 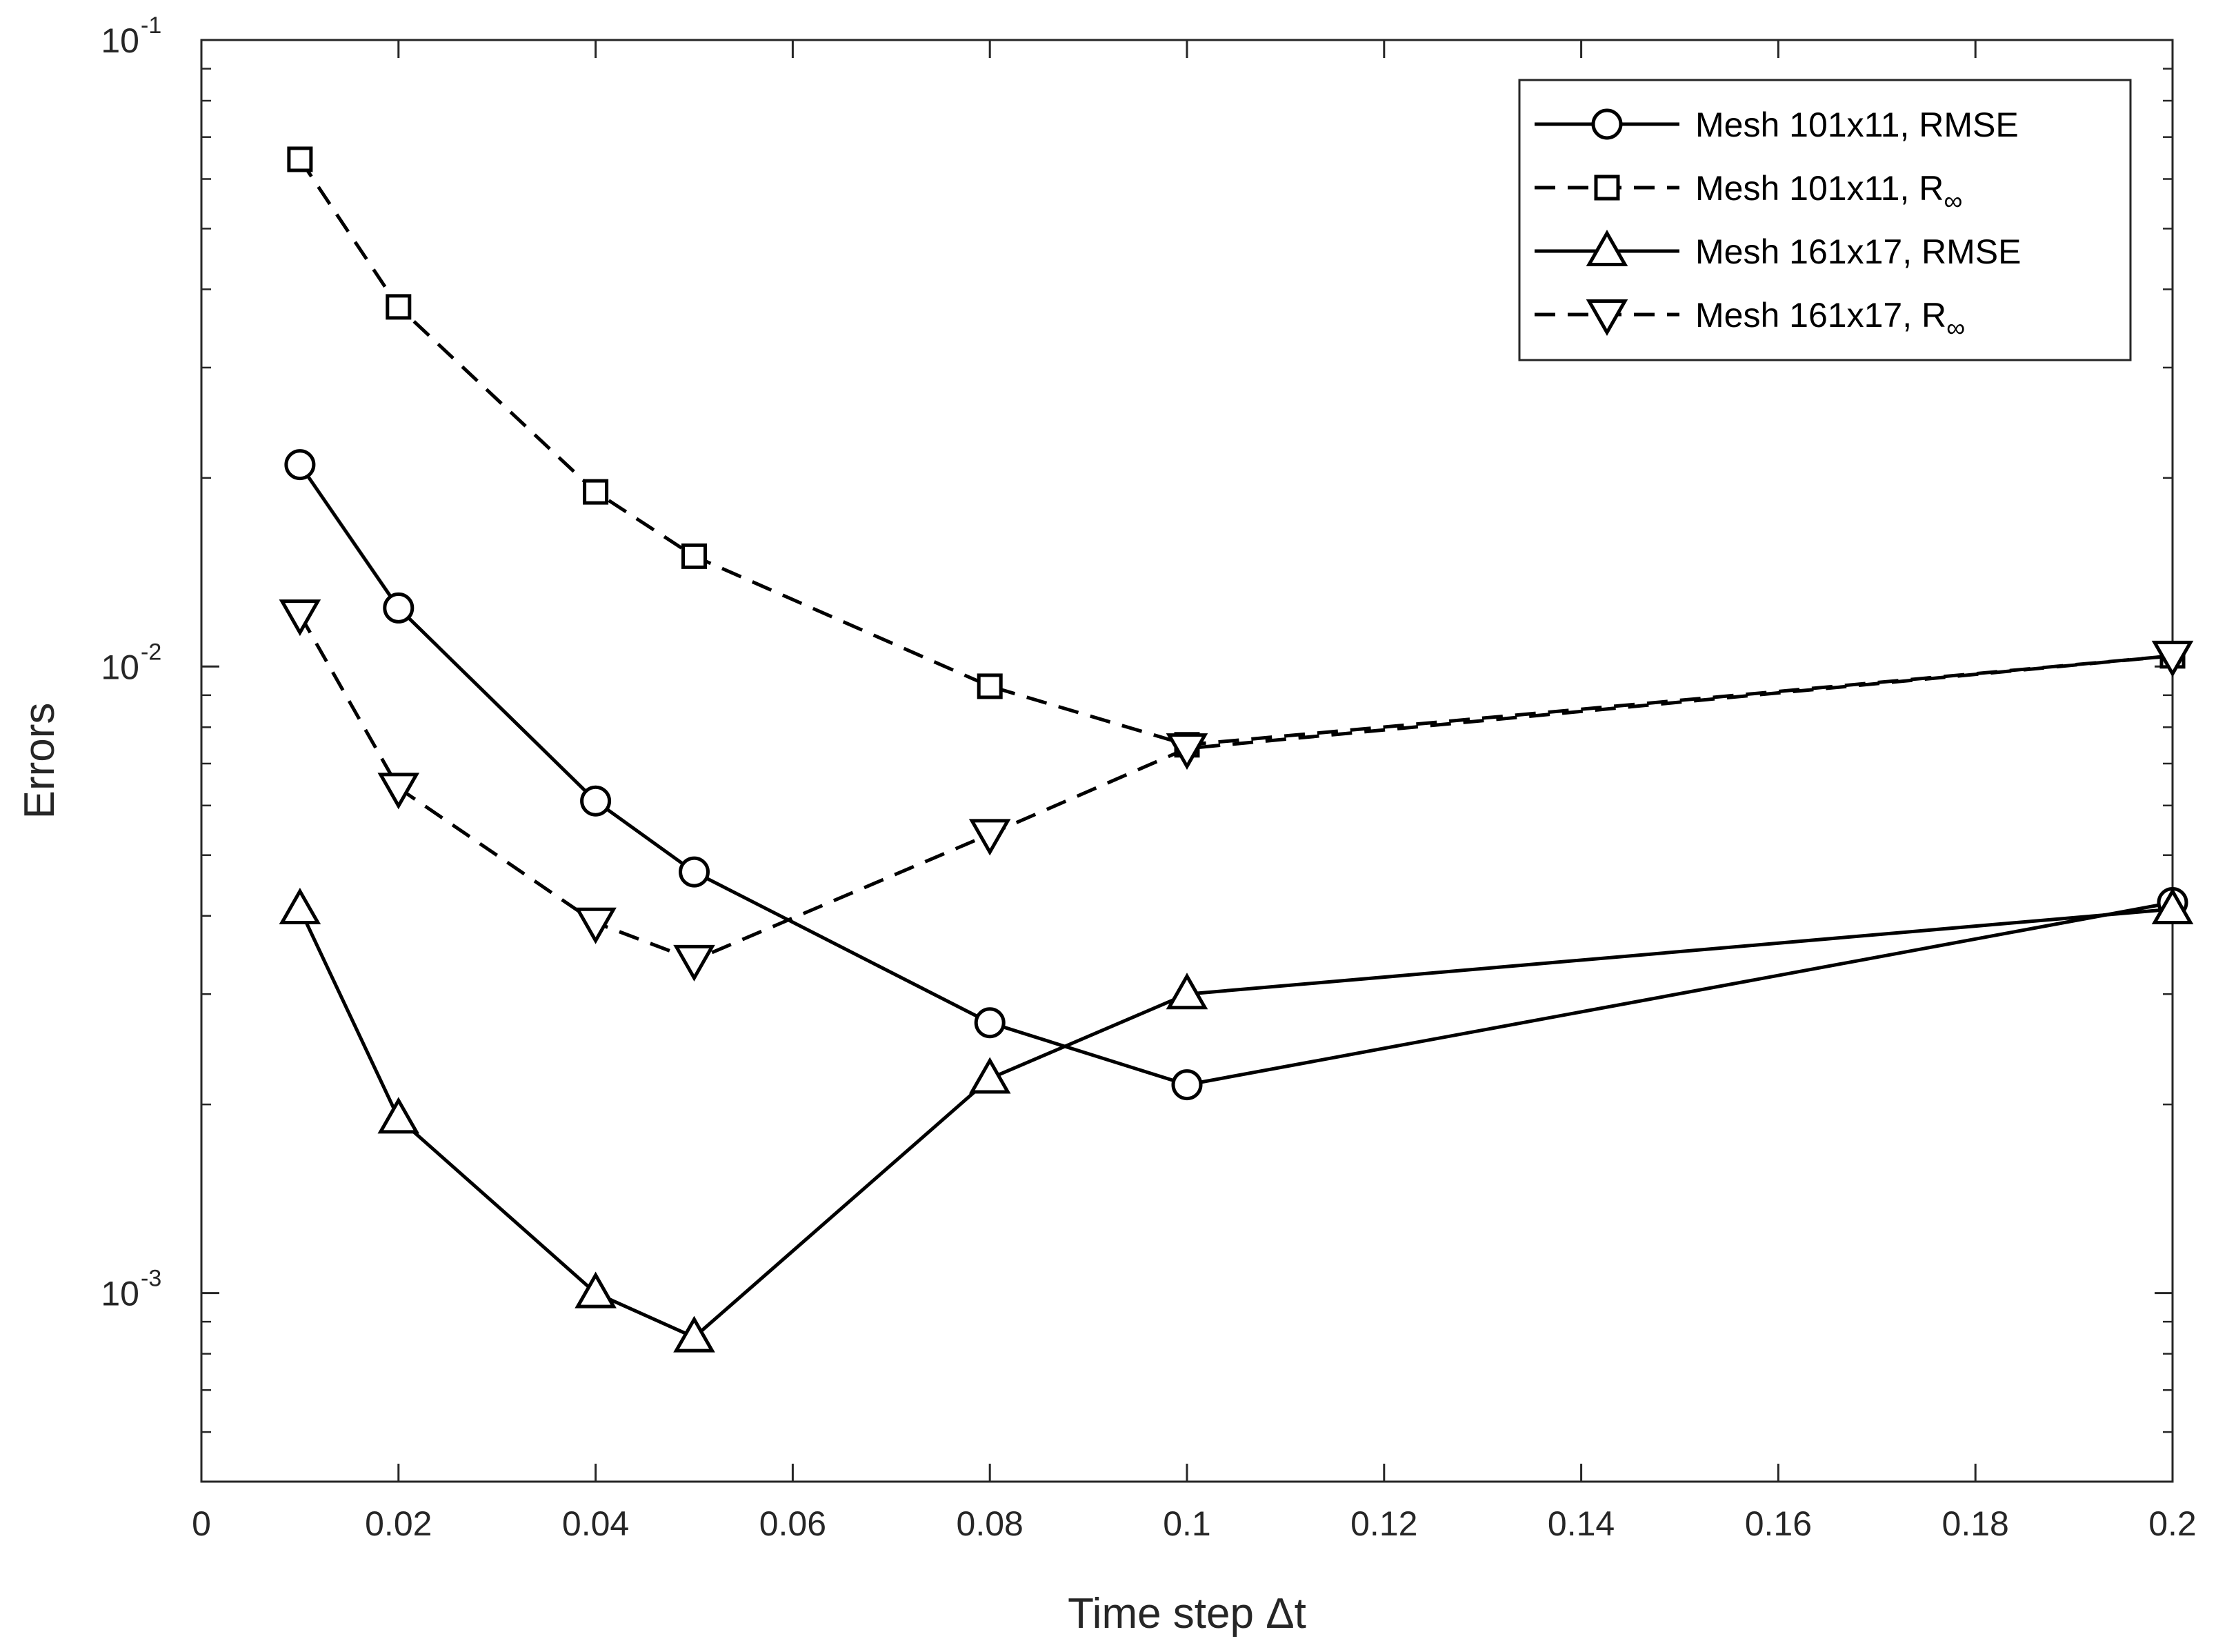 I want to click on legend-entry-4: Mesh 161x17, R∞, so click(x=1750, y=319).